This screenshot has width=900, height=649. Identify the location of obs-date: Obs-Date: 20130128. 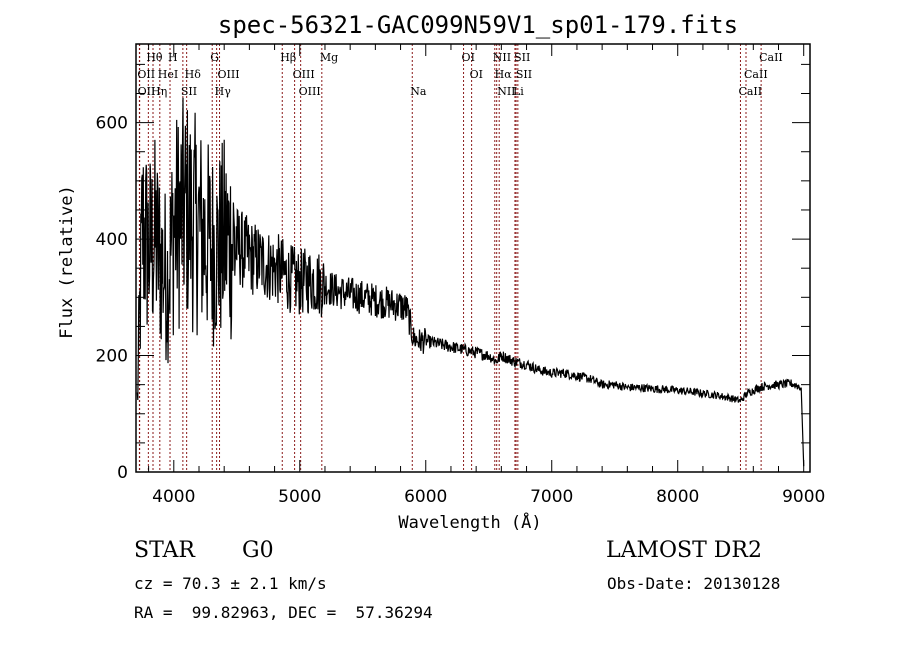
(694, 583).